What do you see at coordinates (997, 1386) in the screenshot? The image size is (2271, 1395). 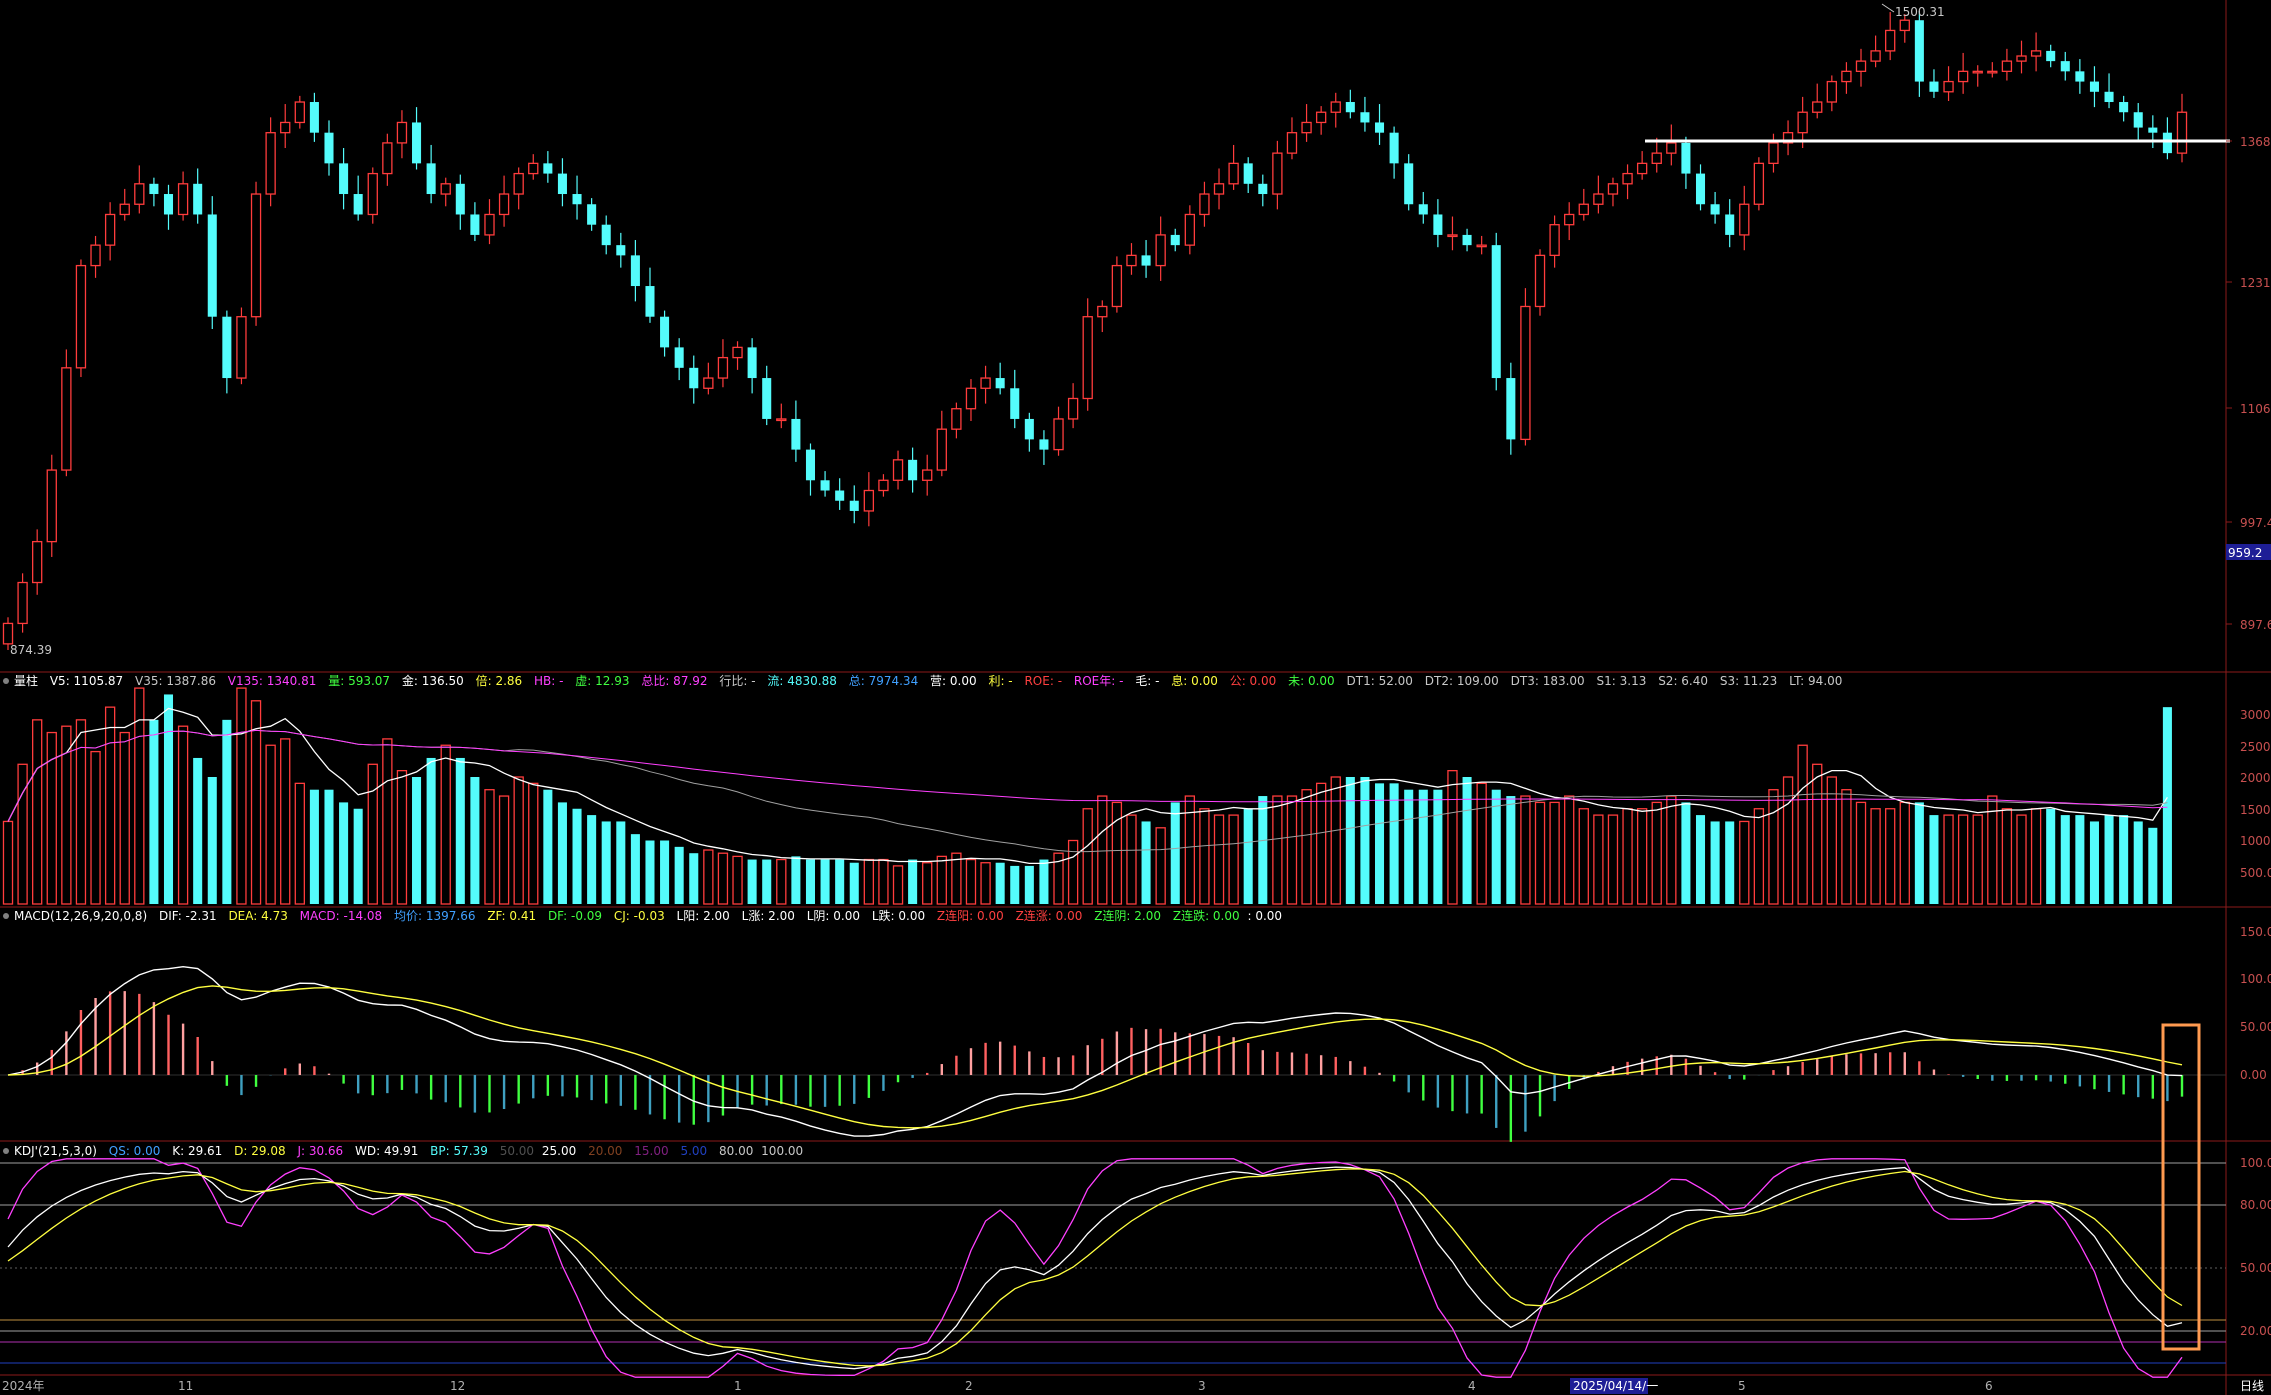 I see `date-axis: 2024年 11 12 1 2 3 4 5 6` at bounding box center [997, 1386].